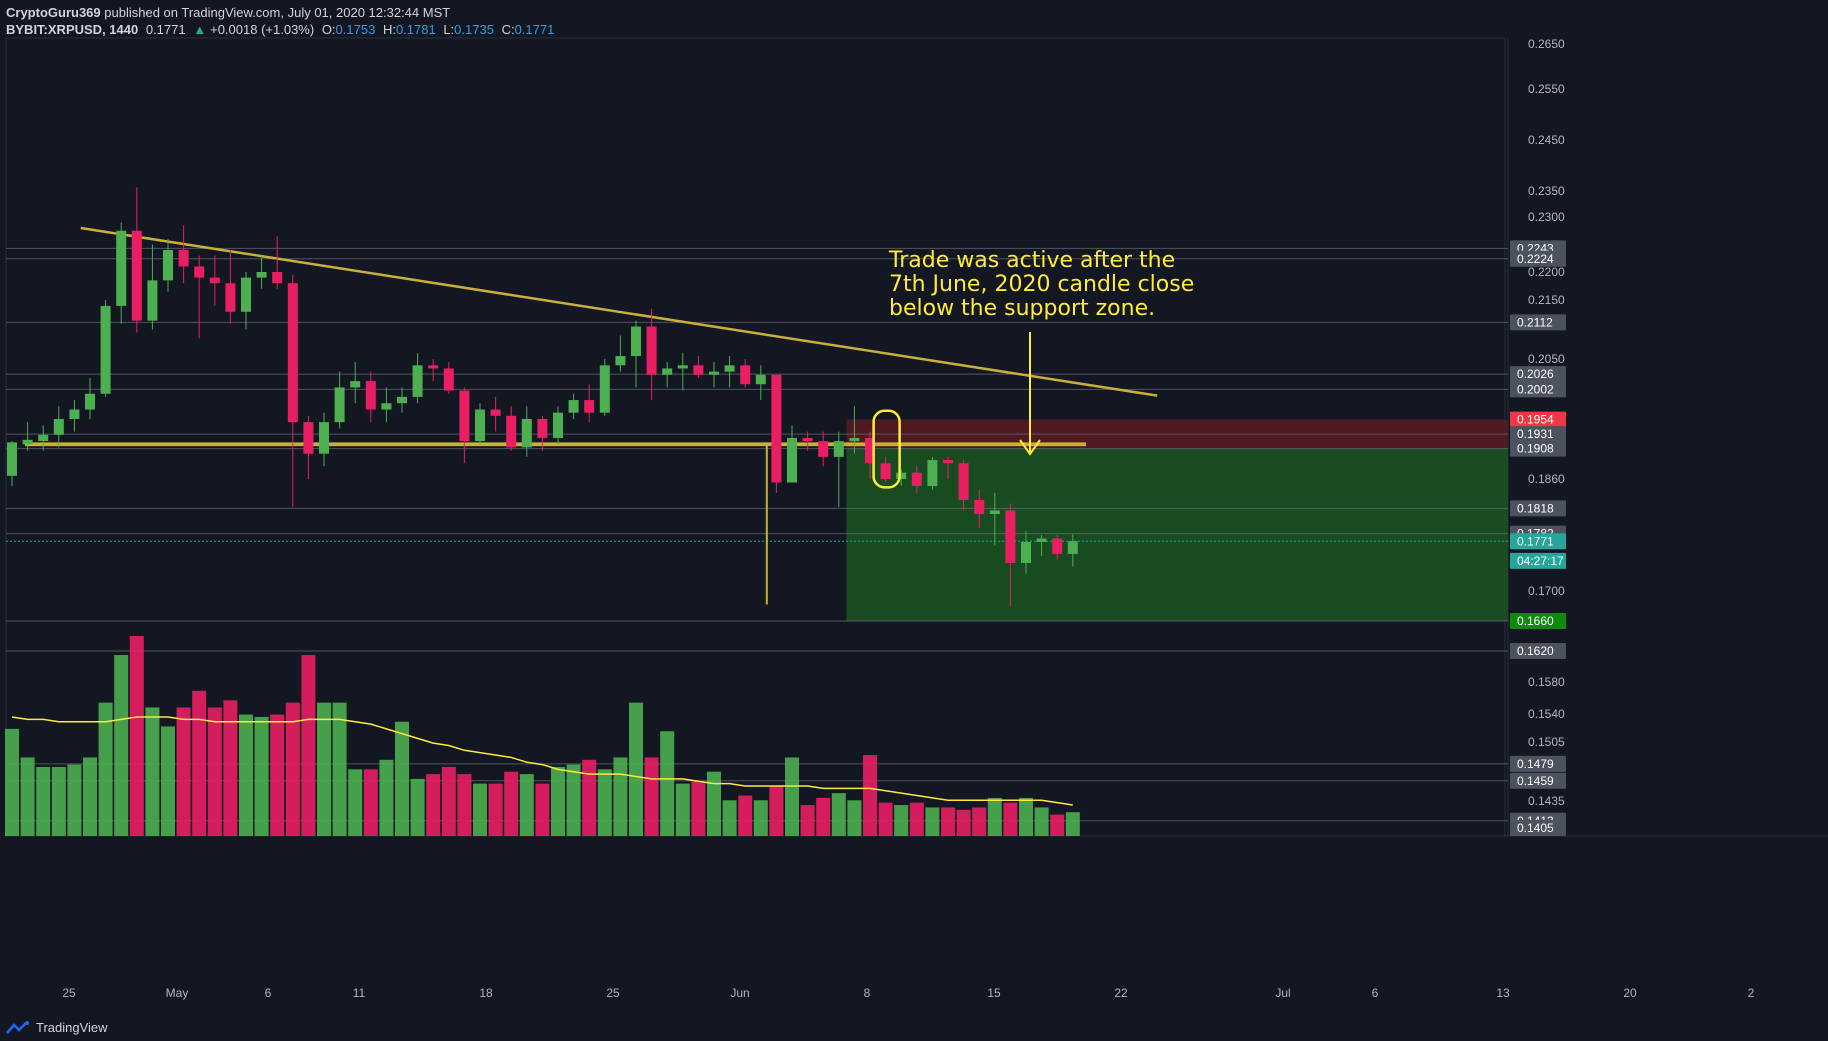 This screenshot has width=1828, height=1041. What do you see at coordinates (449, 29) in the screenshot?
I see `low-label: L:` at bounding box center [449, 29].